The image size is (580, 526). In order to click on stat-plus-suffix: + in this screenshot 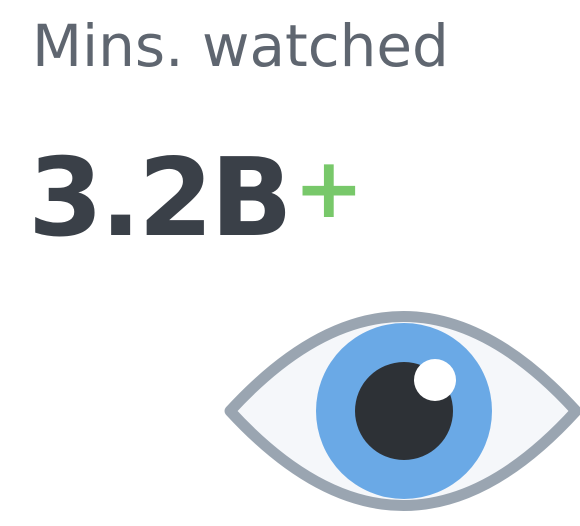, I will do `click(328, 188)`.